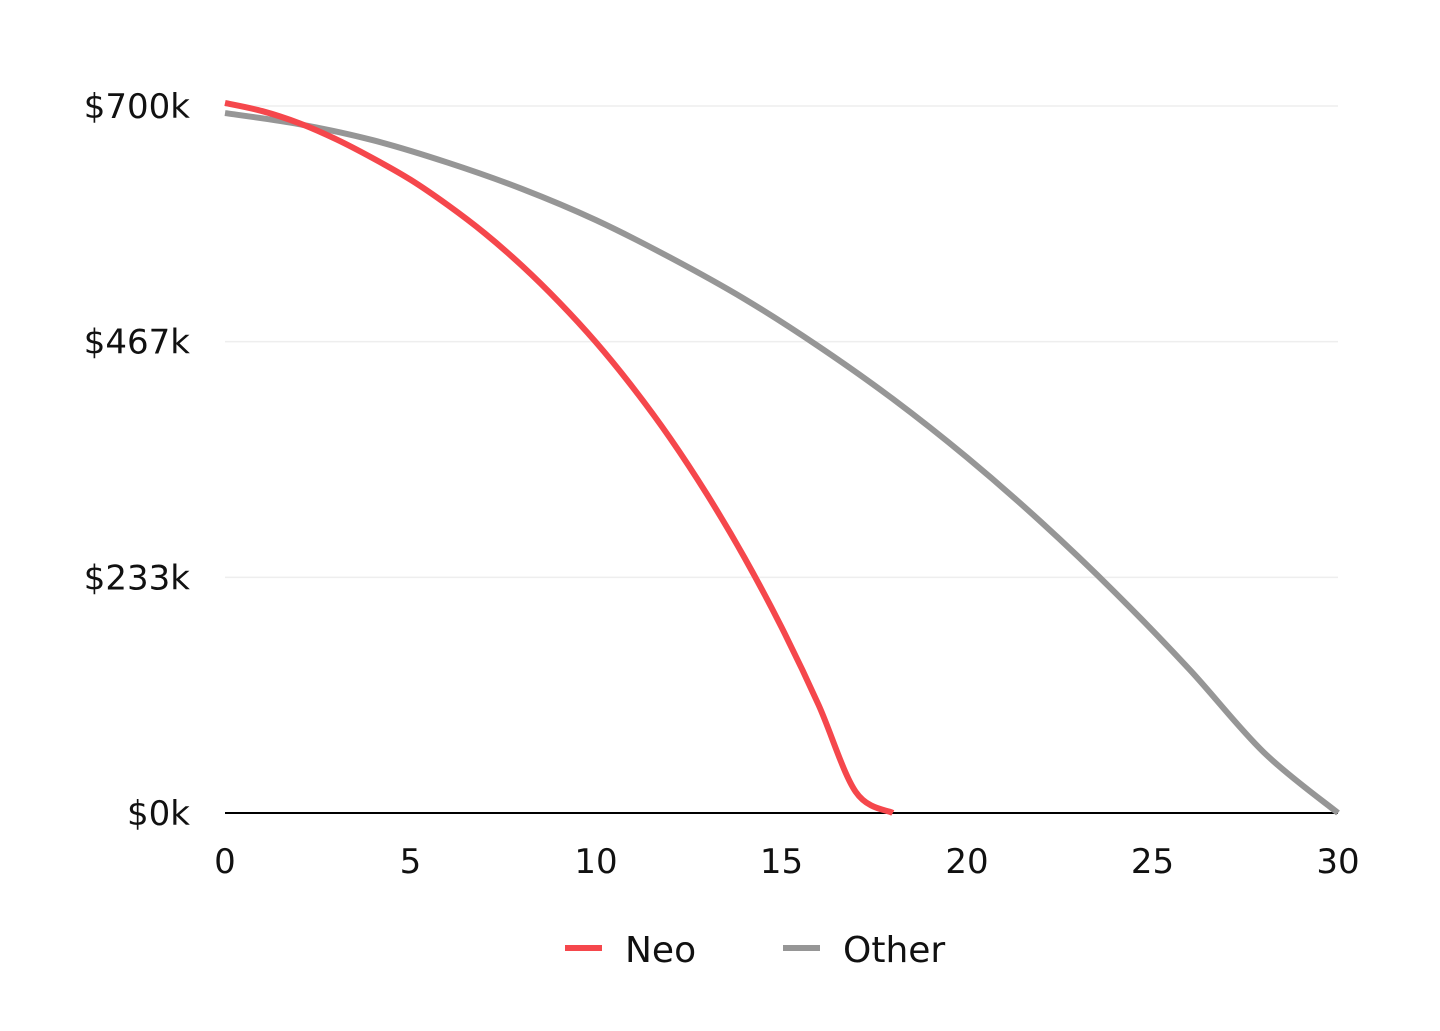 The width and height of the screenshot is (1440, 1031). Describe the element at coordinates (1337, 862) in the screenshot. I see `x-tick-label-6: 30` at that location.